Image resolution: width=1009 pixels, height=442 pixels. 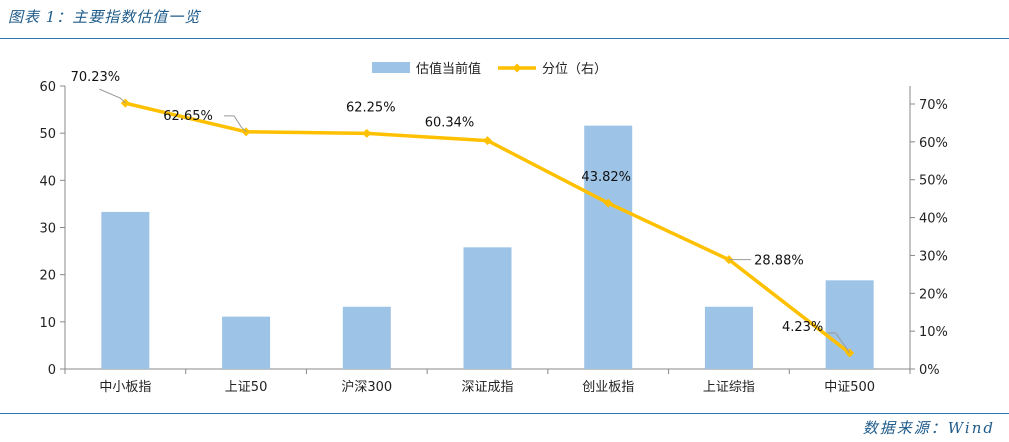 I want to click on right-tick-label: 40%, so click(x=933, y=219).